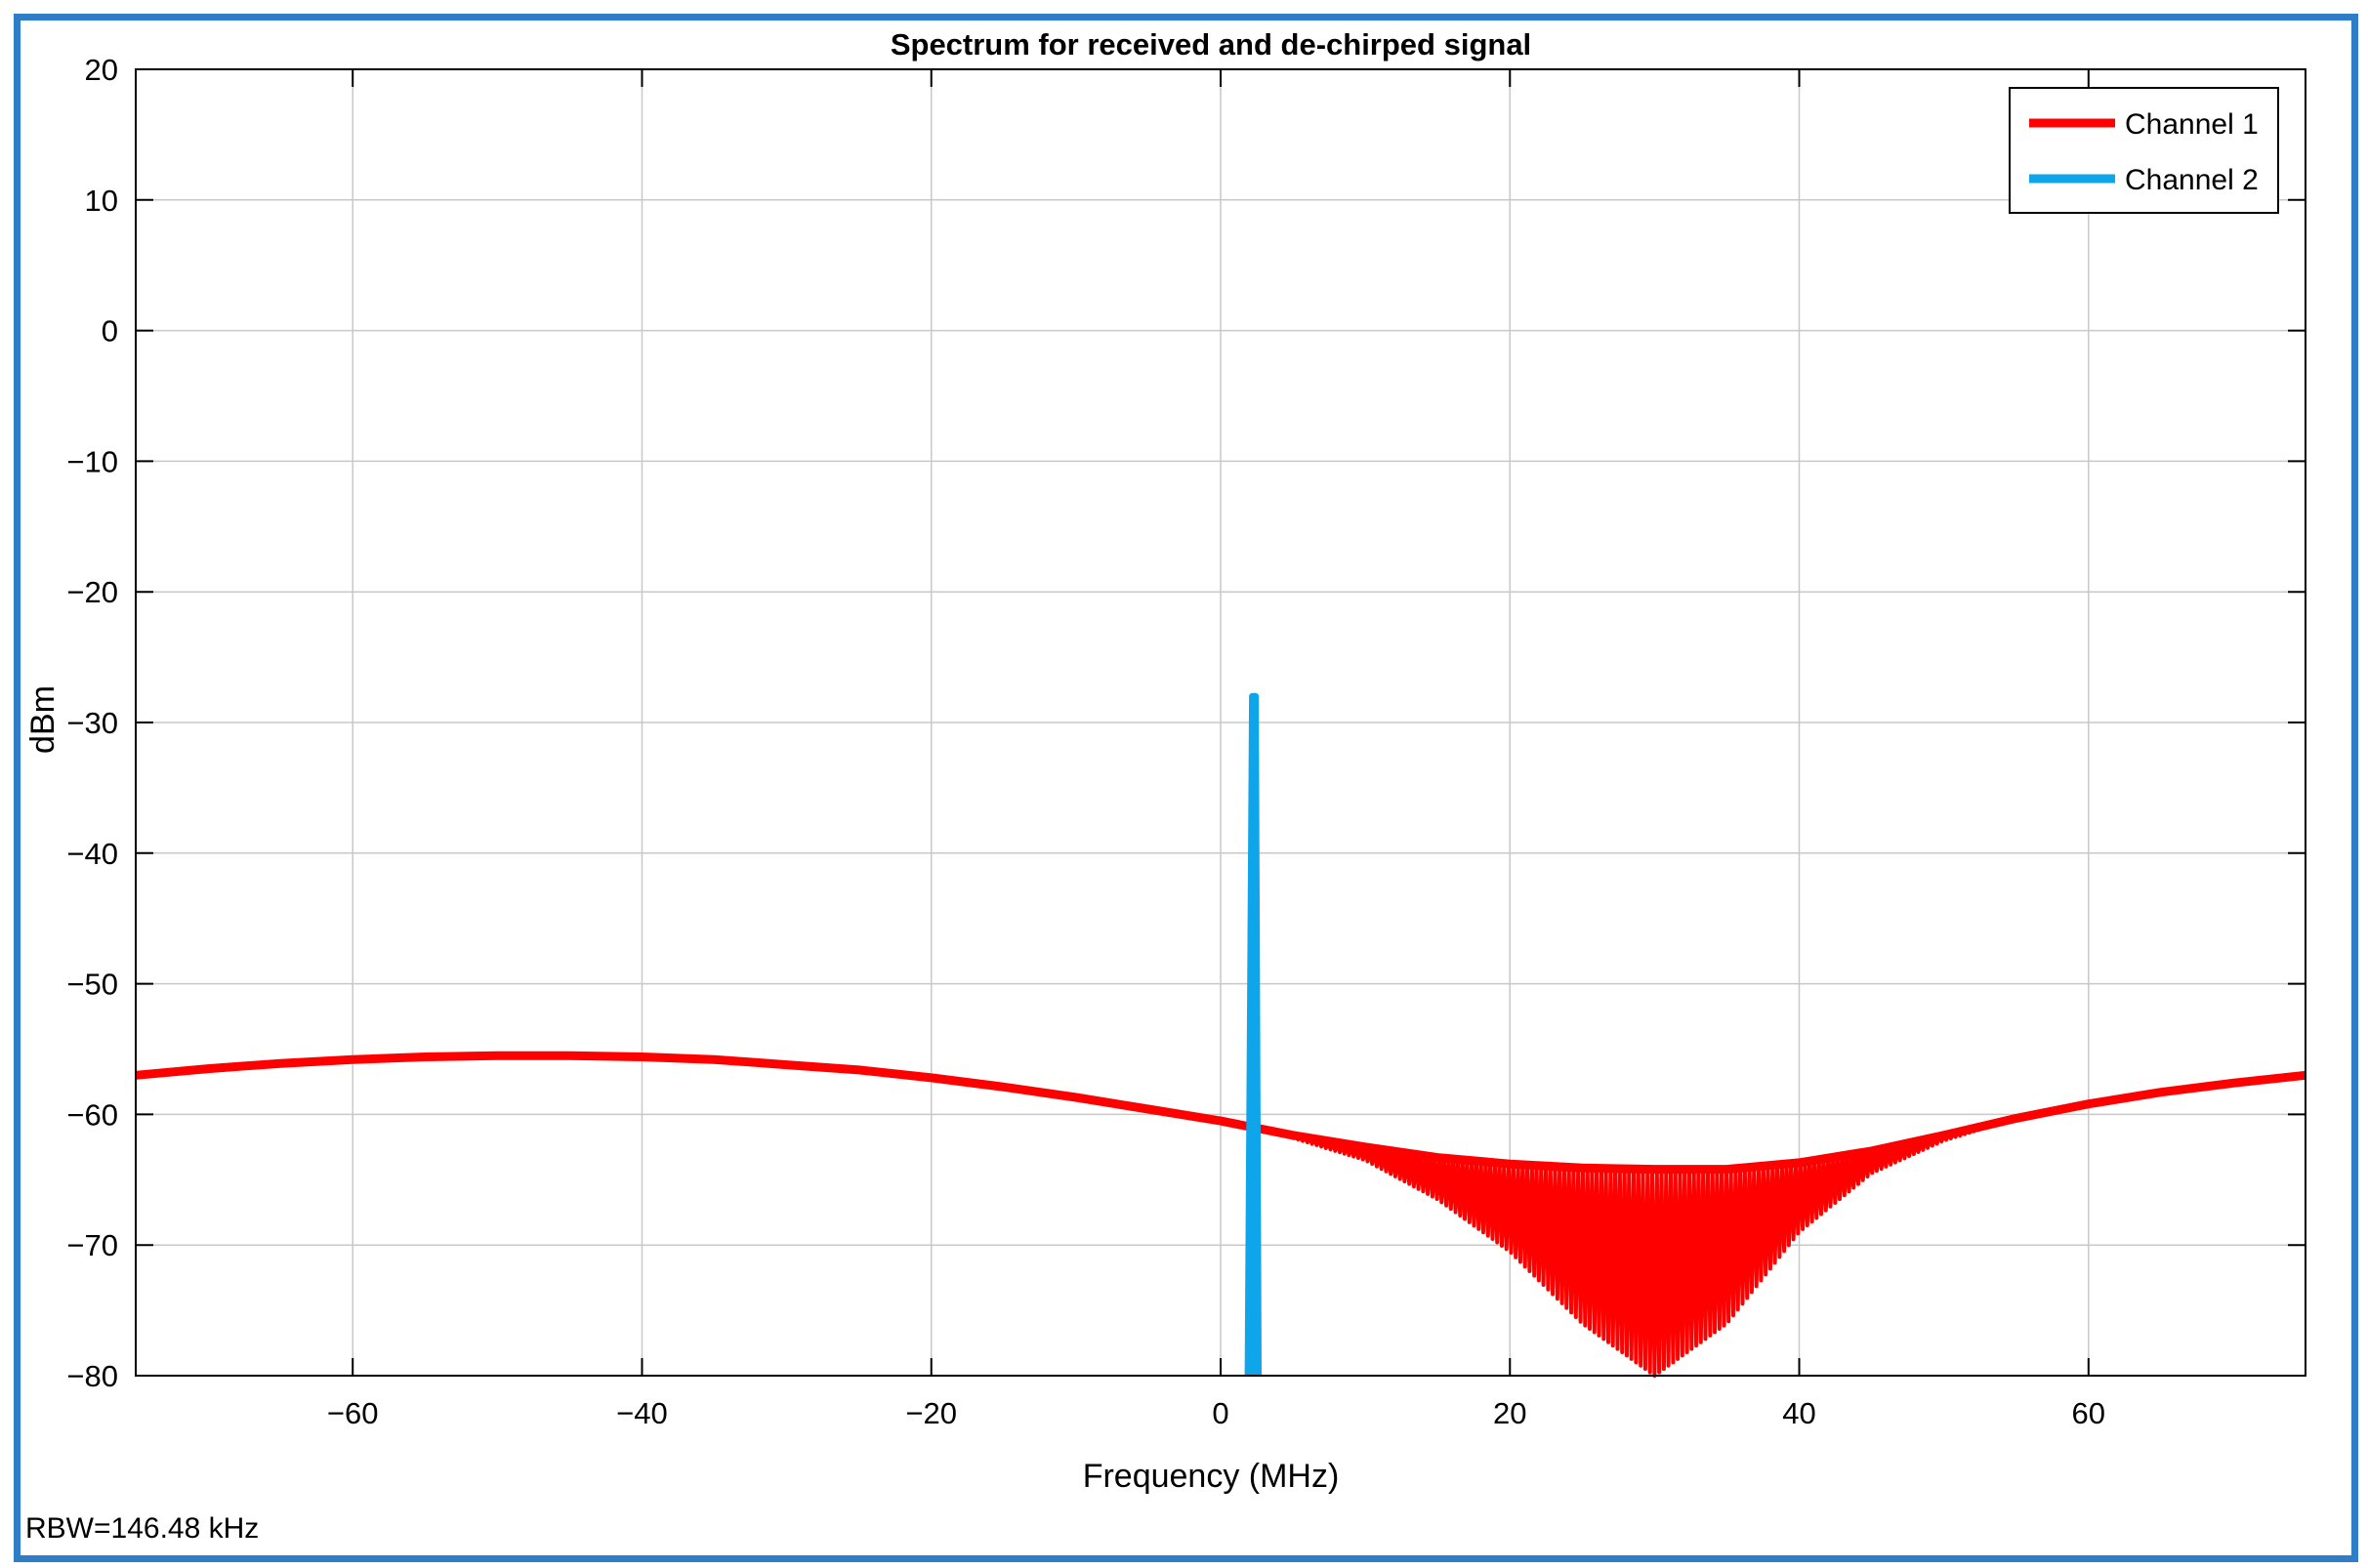 The width and height of the screenshot is (2368, 1568). I want to click on channel-2-line, so click(1253, 1034).